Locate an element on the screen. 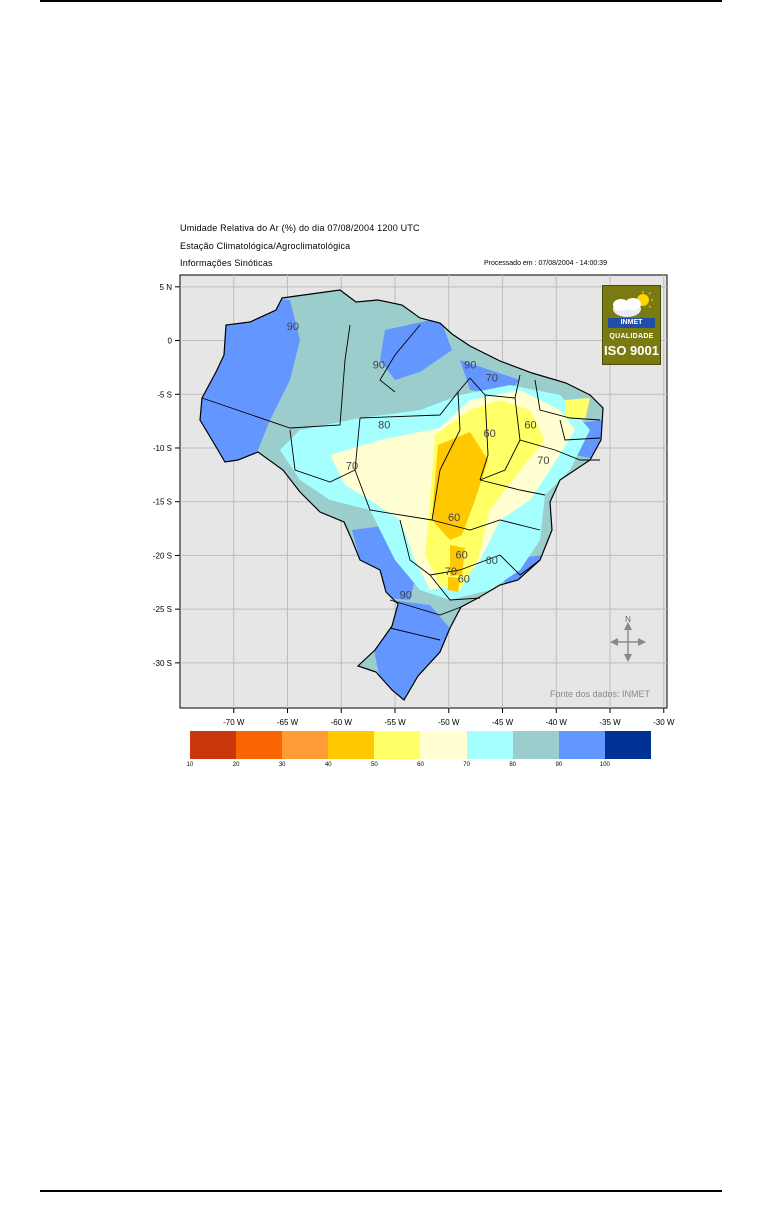 The width and height of the screenshot is (761, 1218). legend-tick-label: 80 is located at coordinates (513, 765).